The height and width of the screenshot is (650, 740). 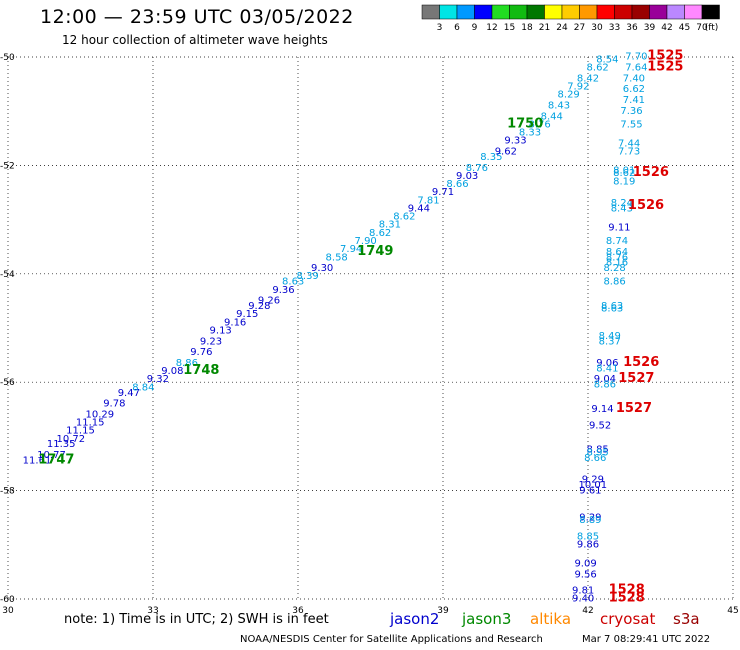 What do you see at coordinates (588, 78) in the screenshot?
I see `wave-height-label: 8.42` at bounding box center [588, 78].